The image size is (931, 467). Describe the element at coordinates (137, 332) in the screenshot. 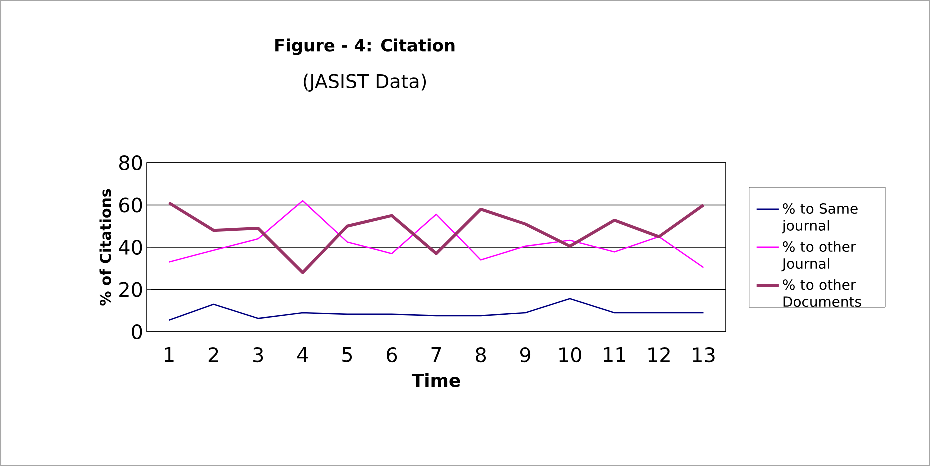

I see `y-tick-label: 0` at that location.